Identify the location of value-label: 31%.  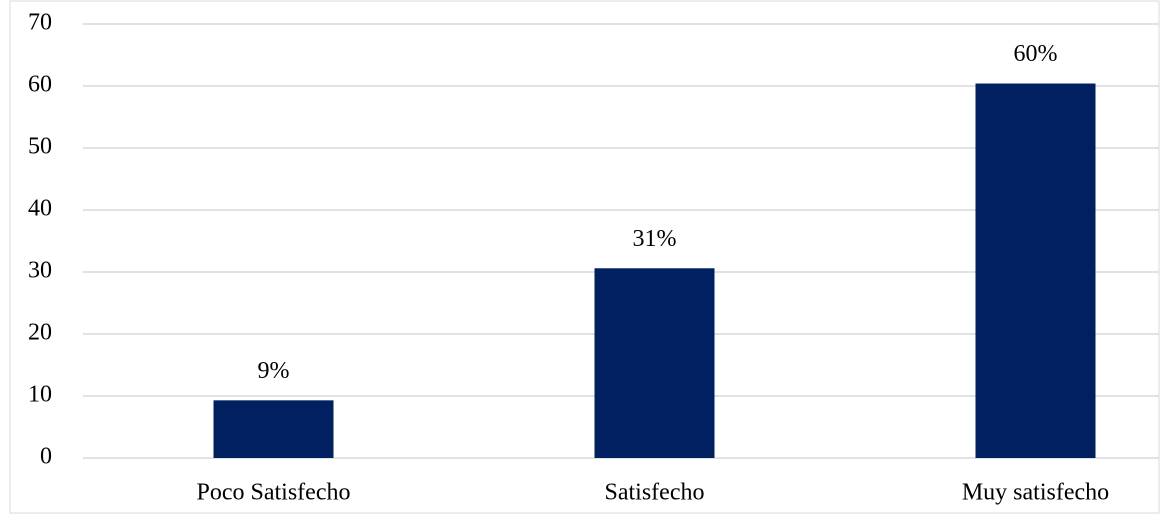
(655, 239).